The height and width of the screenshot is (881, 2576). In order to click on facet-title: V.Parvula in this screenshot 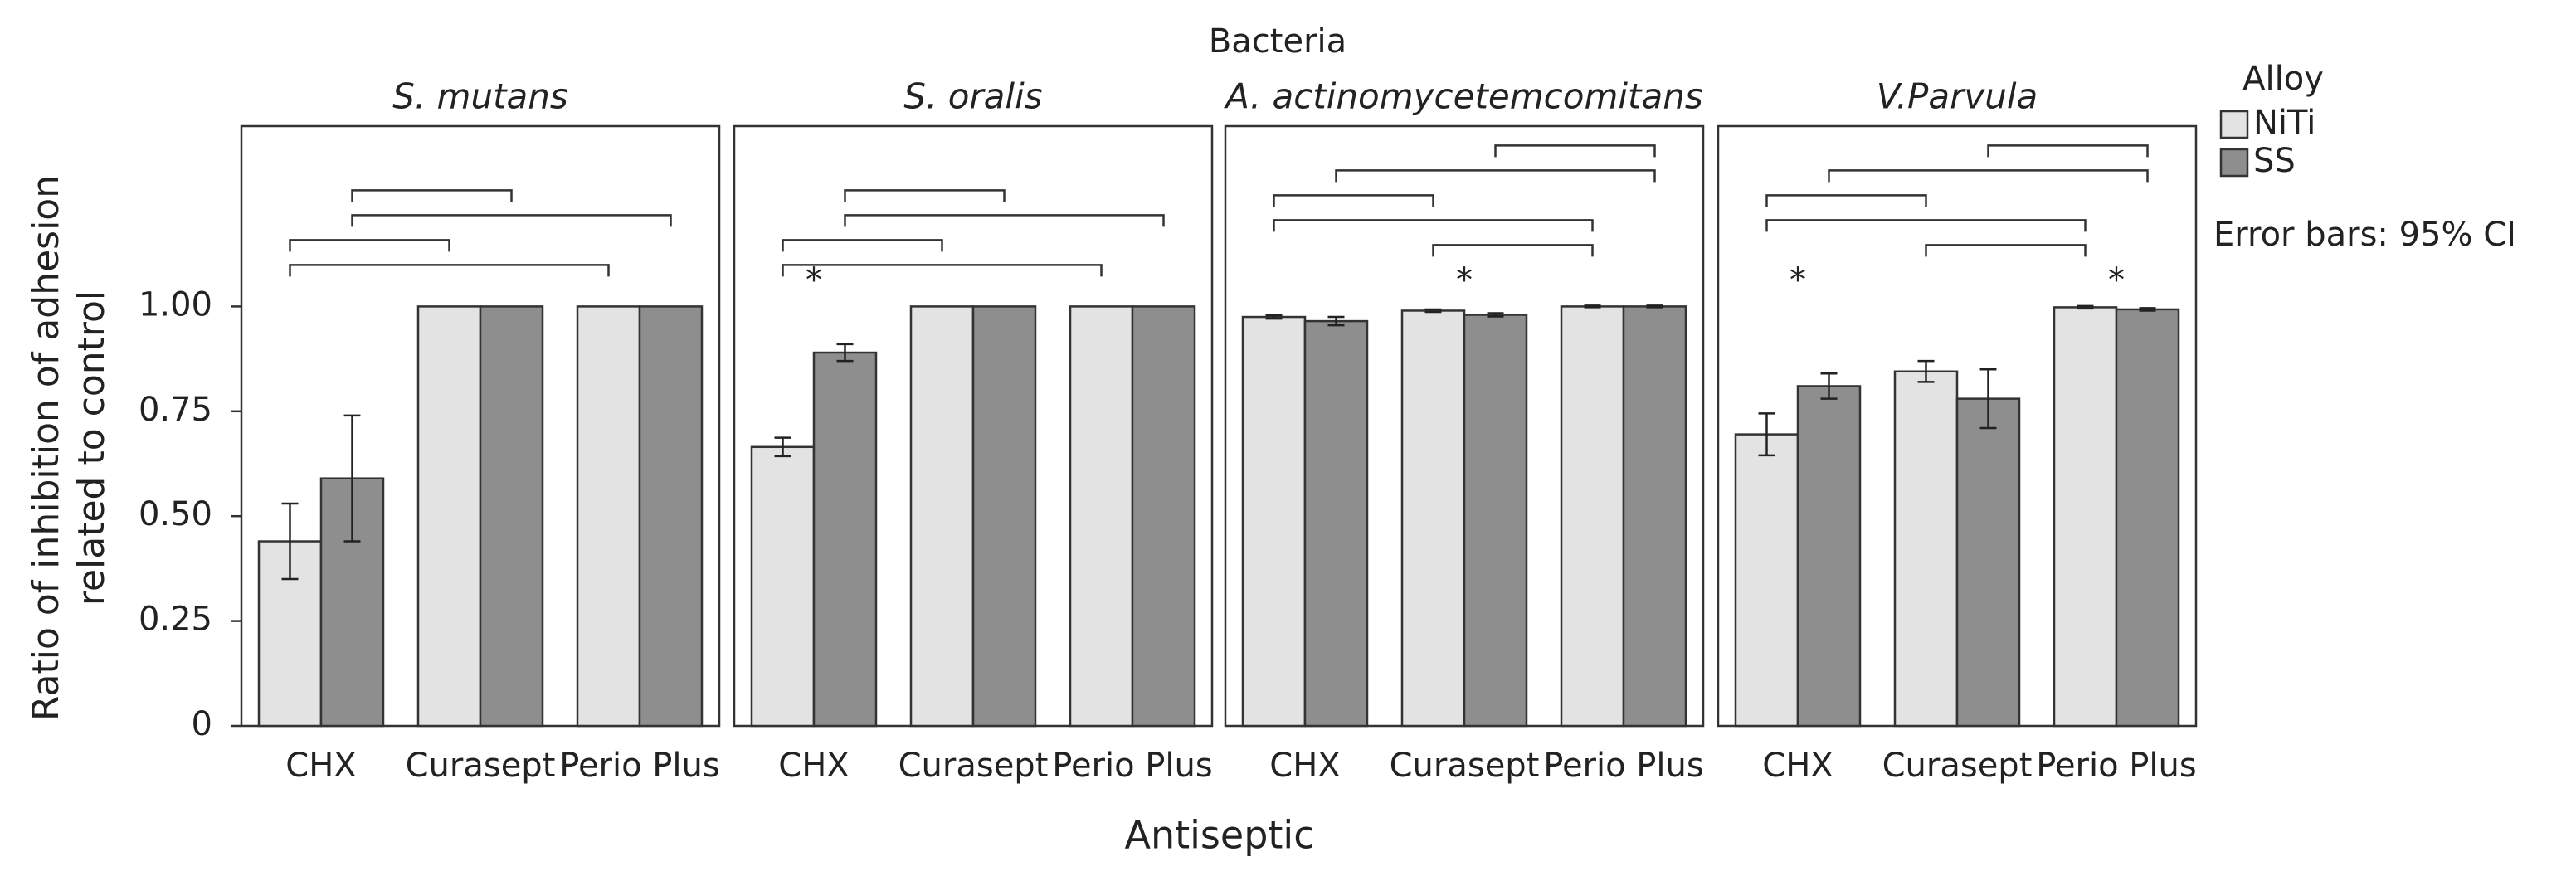, I will do `click(1957, 96)`.